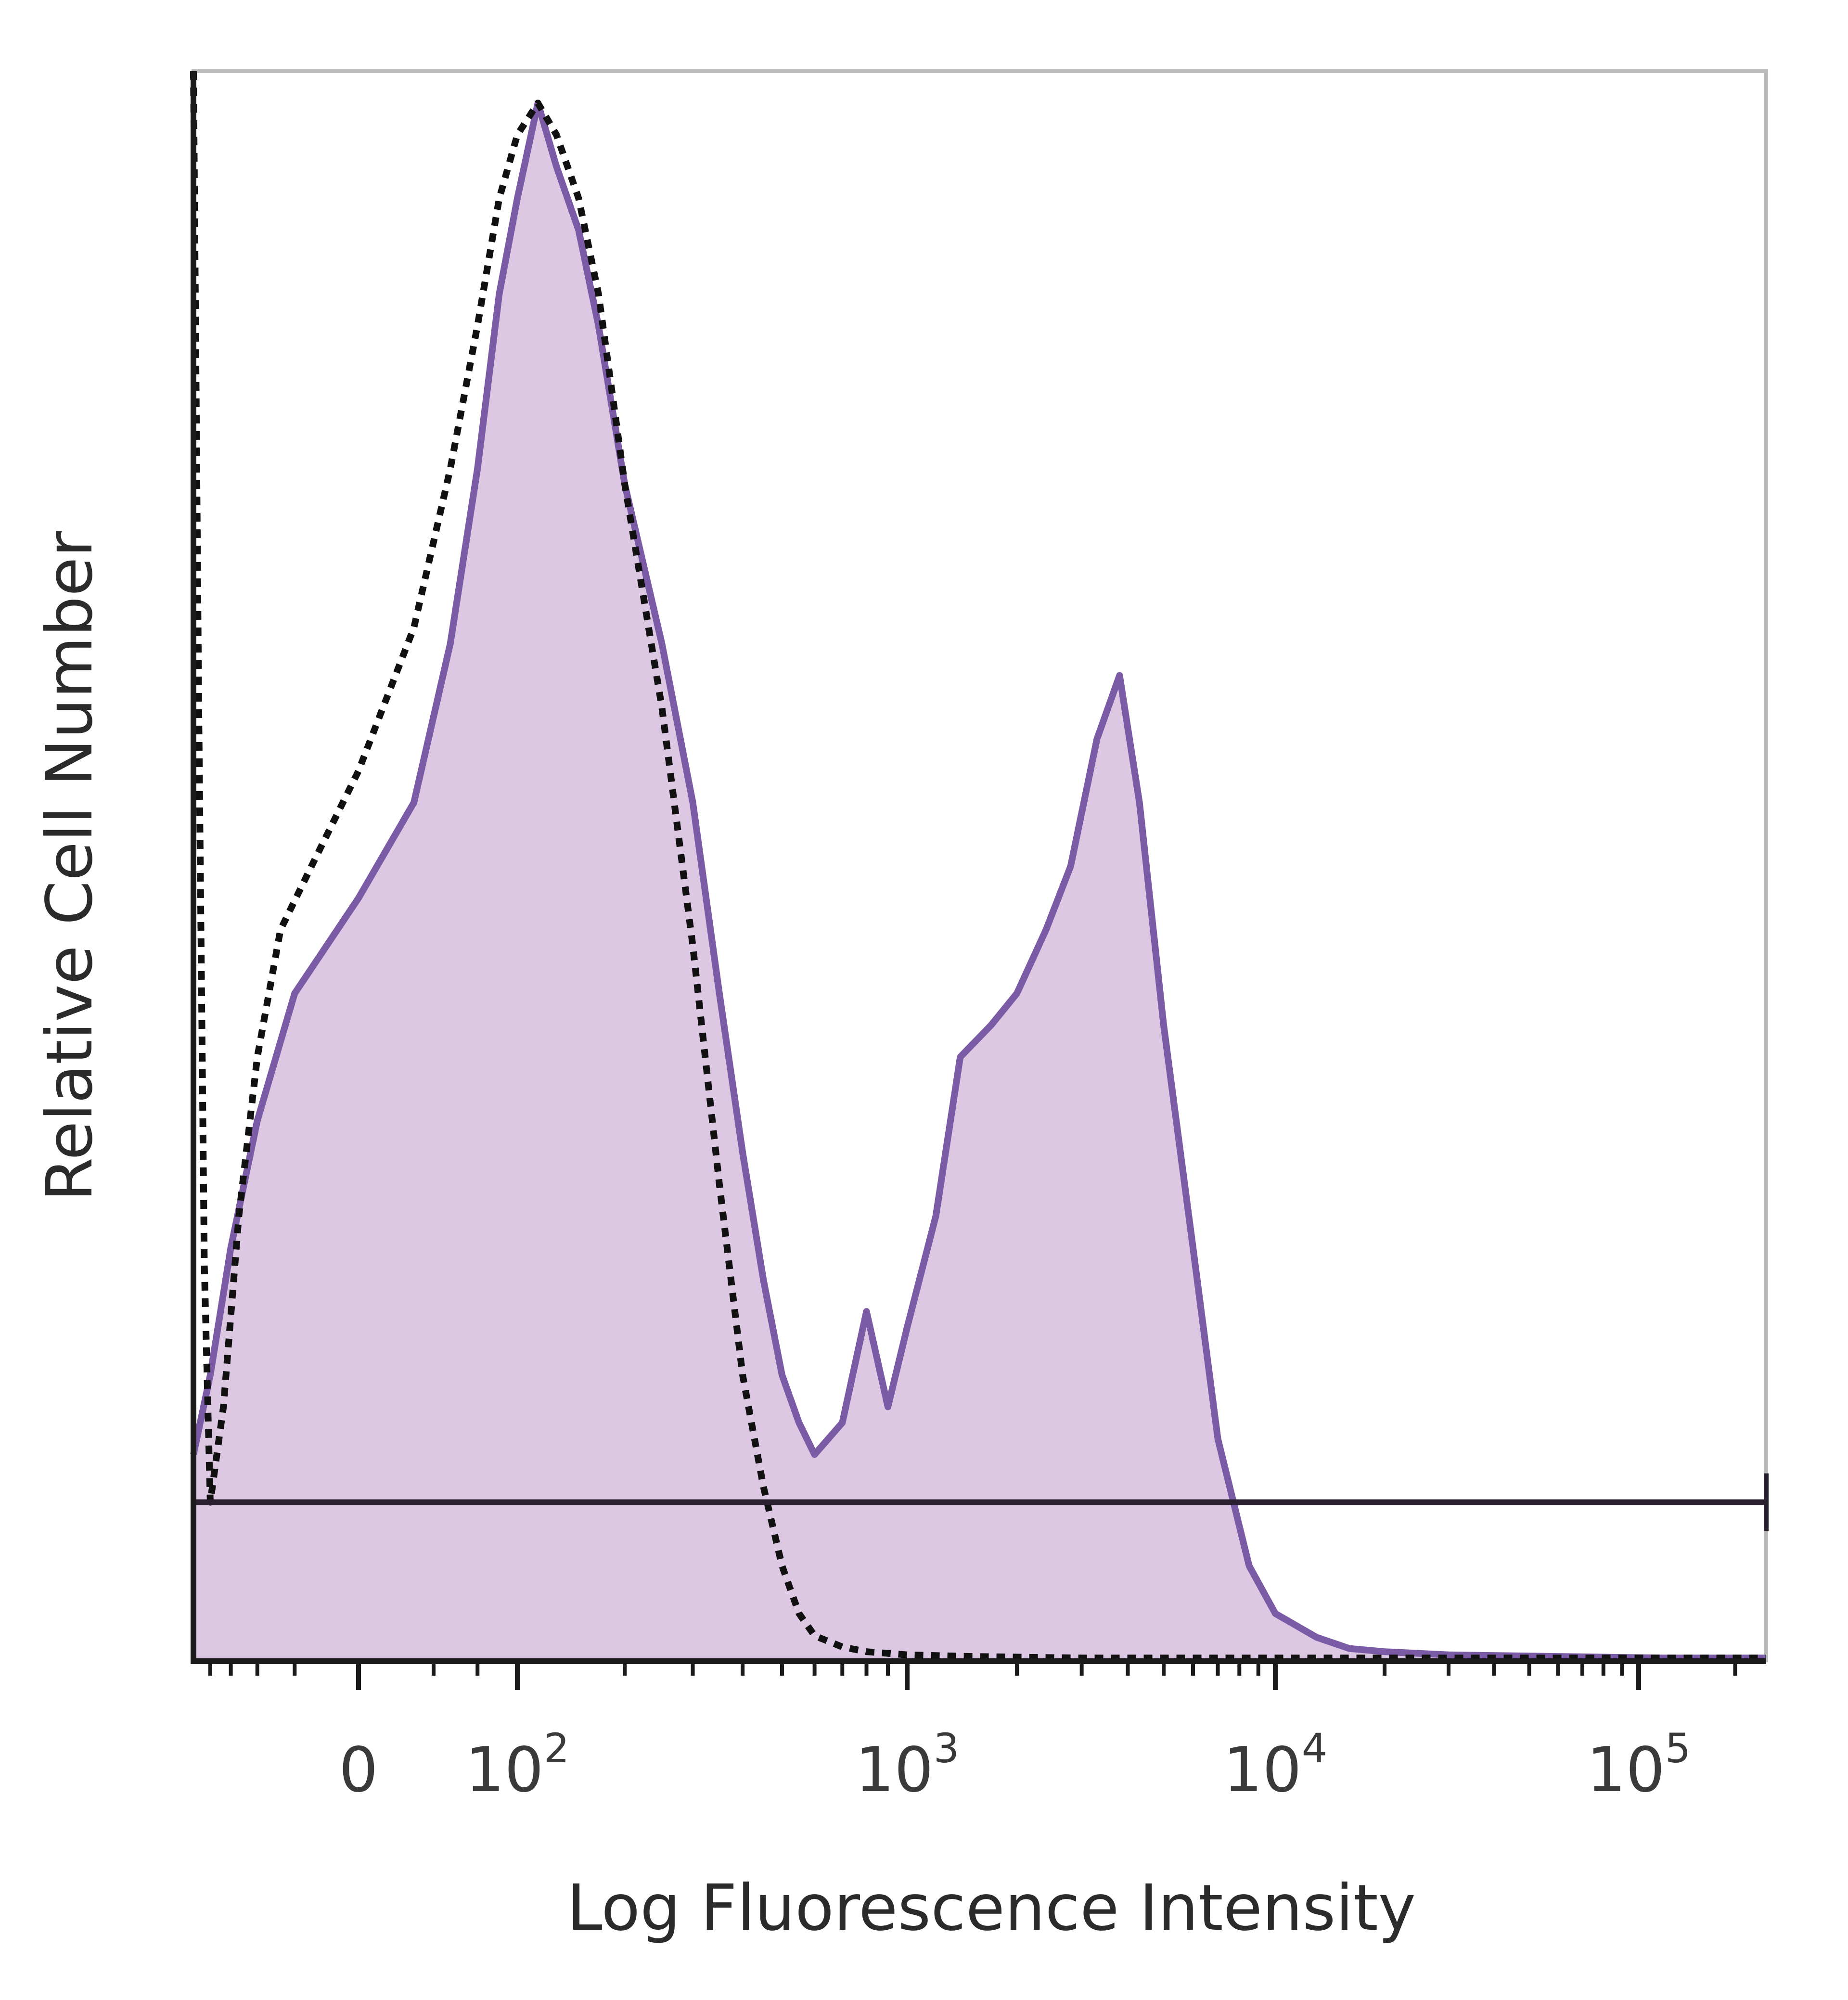  Describe the element at coordinates (358, 1770) in the screenshot. I see `x-tick-label: 0` at that location.